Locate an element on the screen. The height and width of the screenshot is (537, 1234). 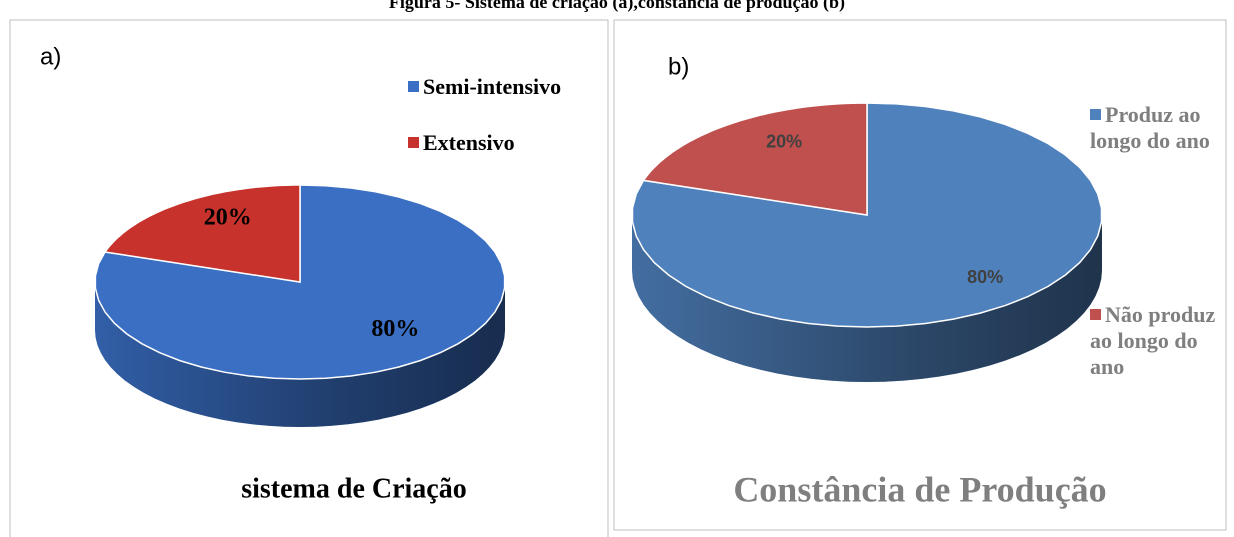
legend-label: Não produz ao longo do ano is located at coordinates (1153, 340).